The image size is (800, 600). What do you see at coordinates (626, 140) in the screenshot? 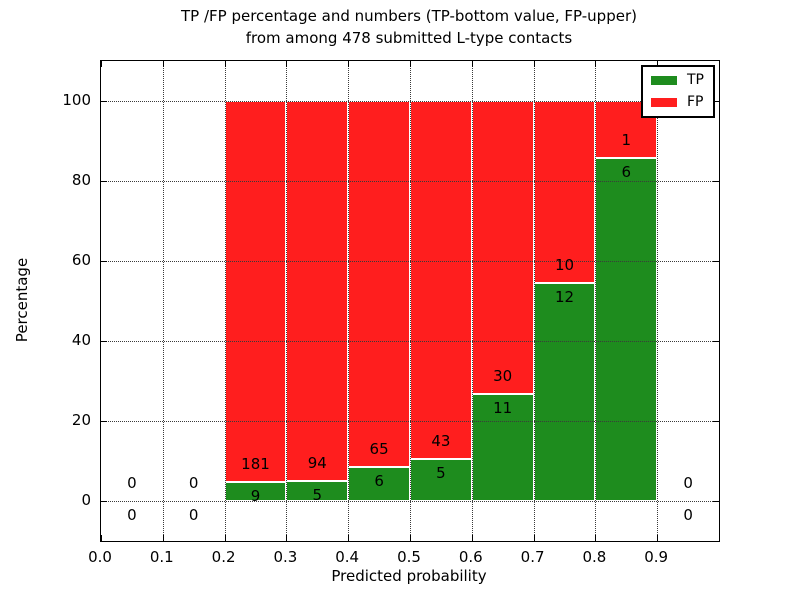
I see `fp-count-label: 1` at bounding box center [626, 140].